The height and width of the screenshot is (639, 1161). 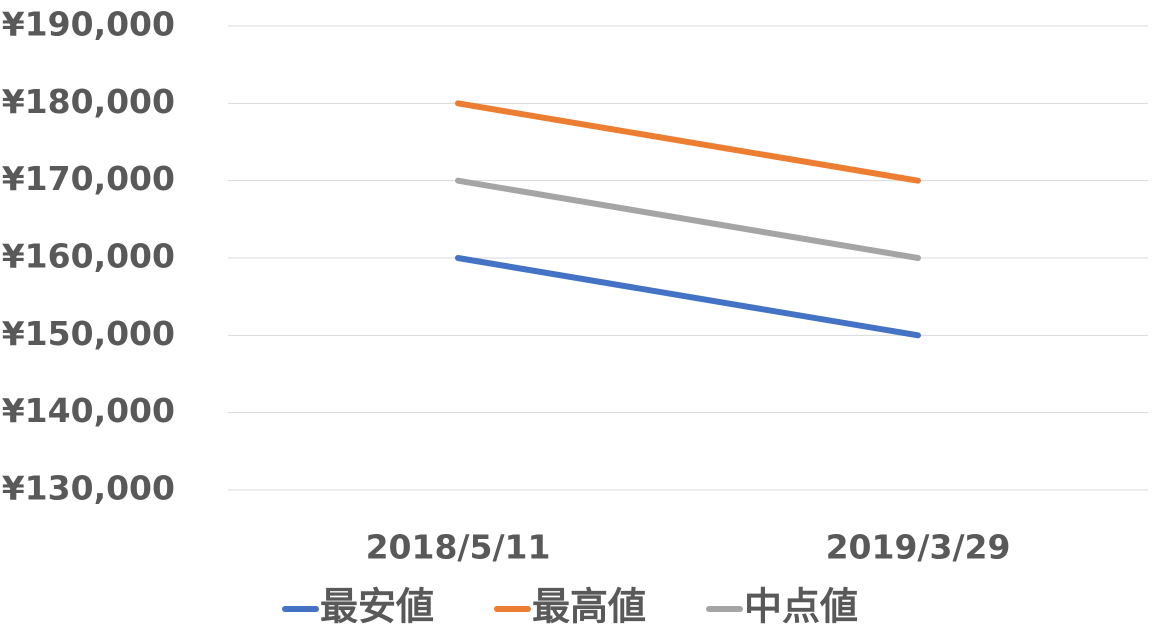 I want to click on x-tick-label: 2018/5/11, so click(x=458, y=547).